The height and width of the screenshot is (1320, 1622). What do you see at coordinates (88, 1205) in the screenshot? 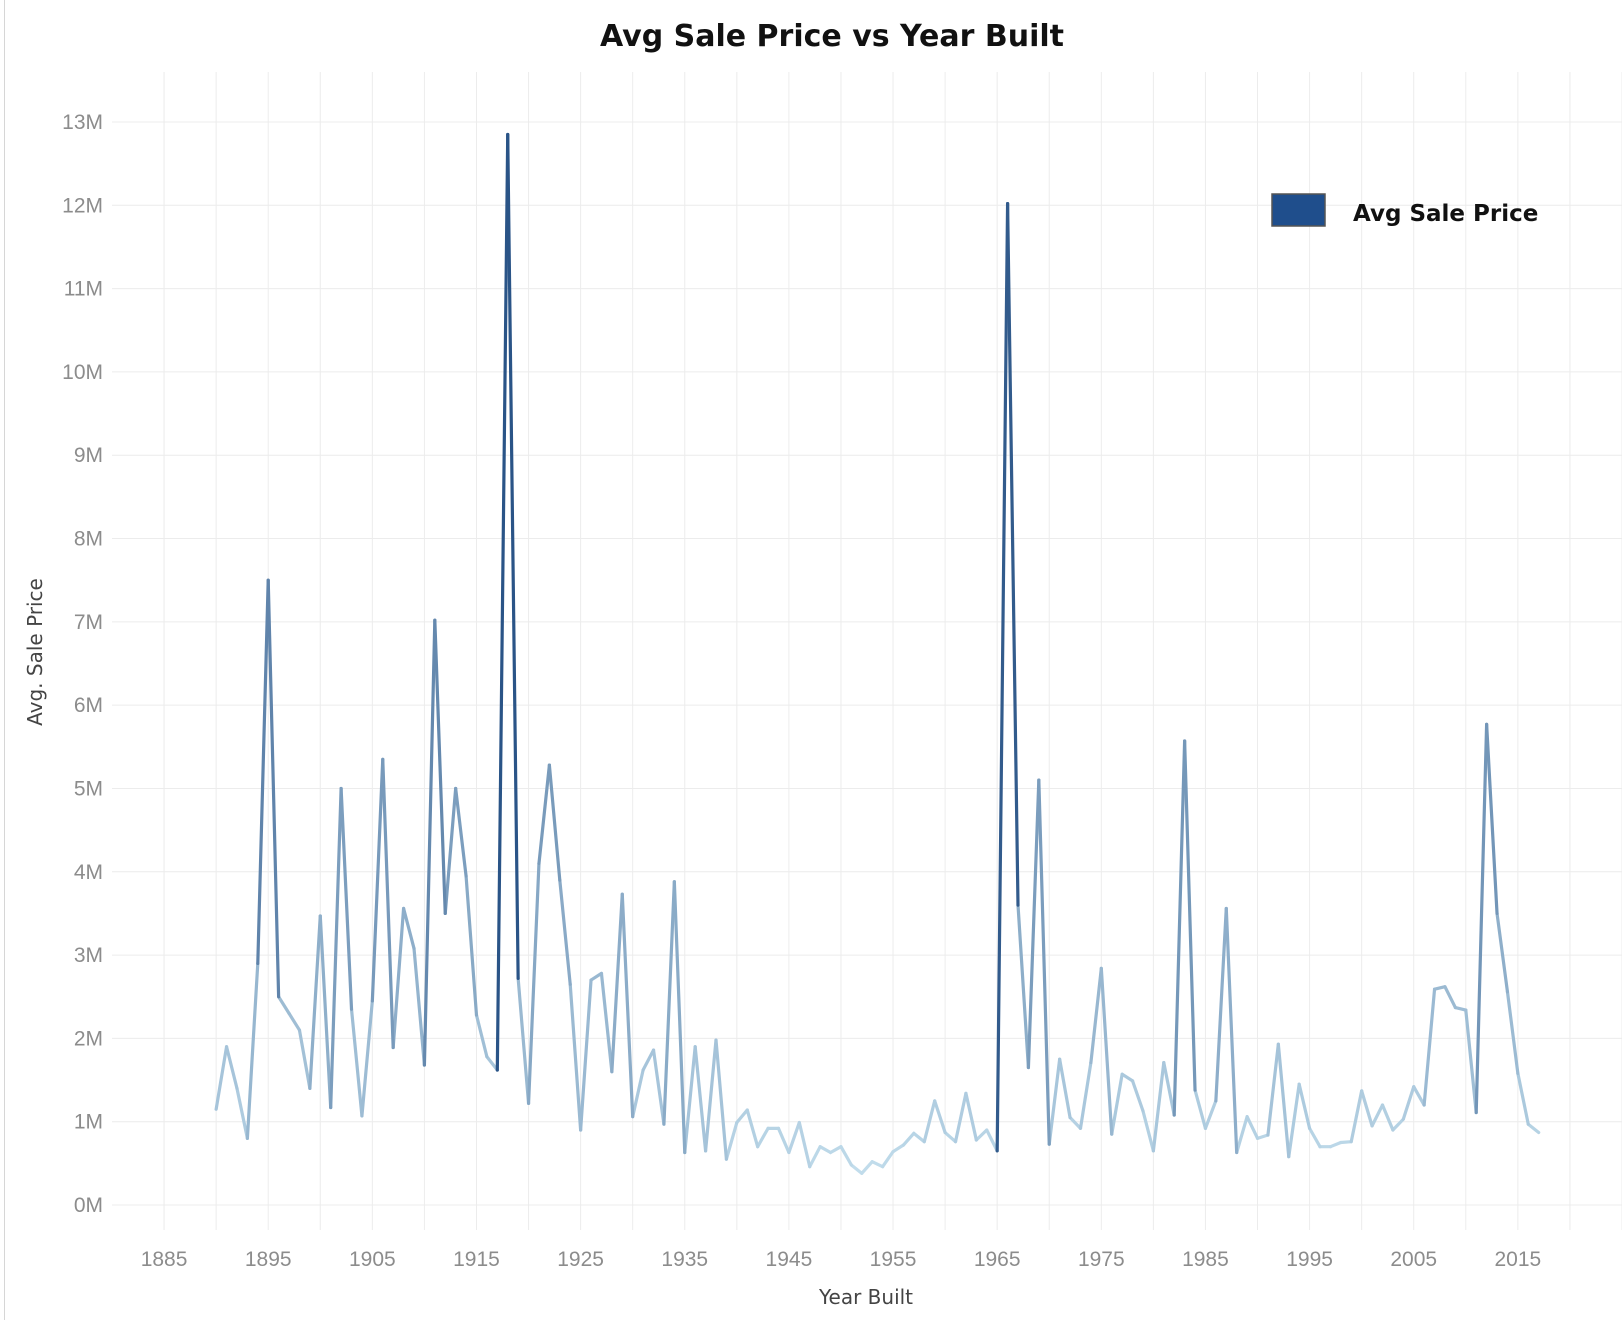
I see `y-tick-label: 0M` at bounding box center [88, 1205].